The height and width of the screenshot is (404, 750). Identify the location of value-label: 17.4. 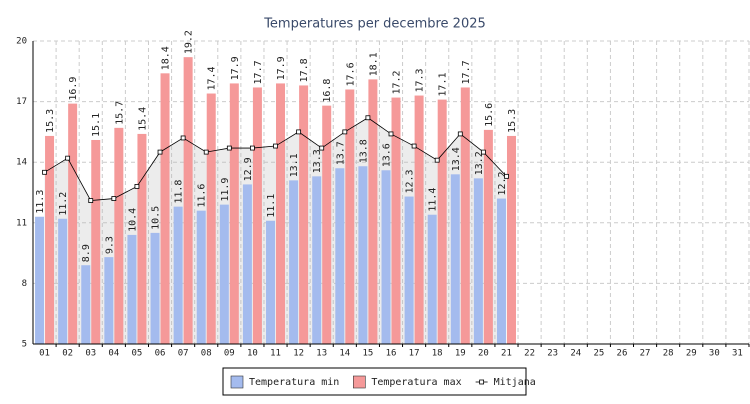
(212, 78).